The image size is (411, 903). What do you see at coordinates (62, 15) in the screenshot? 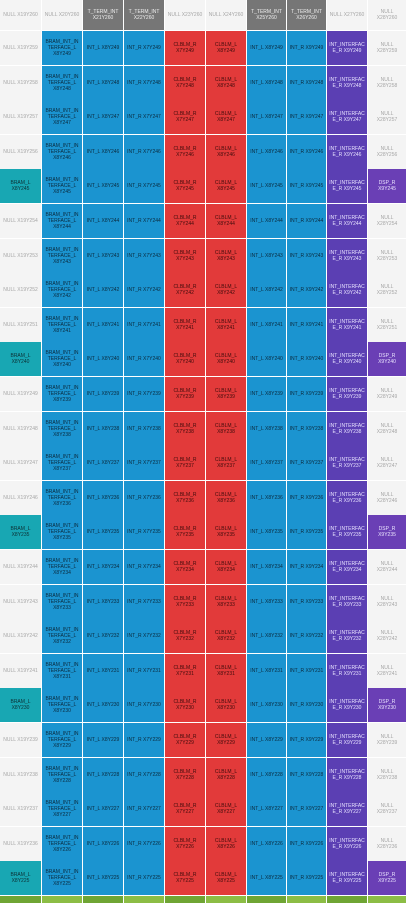
I see `tile-header-1: NULL X20Y260` at bounding box center [62, 15].